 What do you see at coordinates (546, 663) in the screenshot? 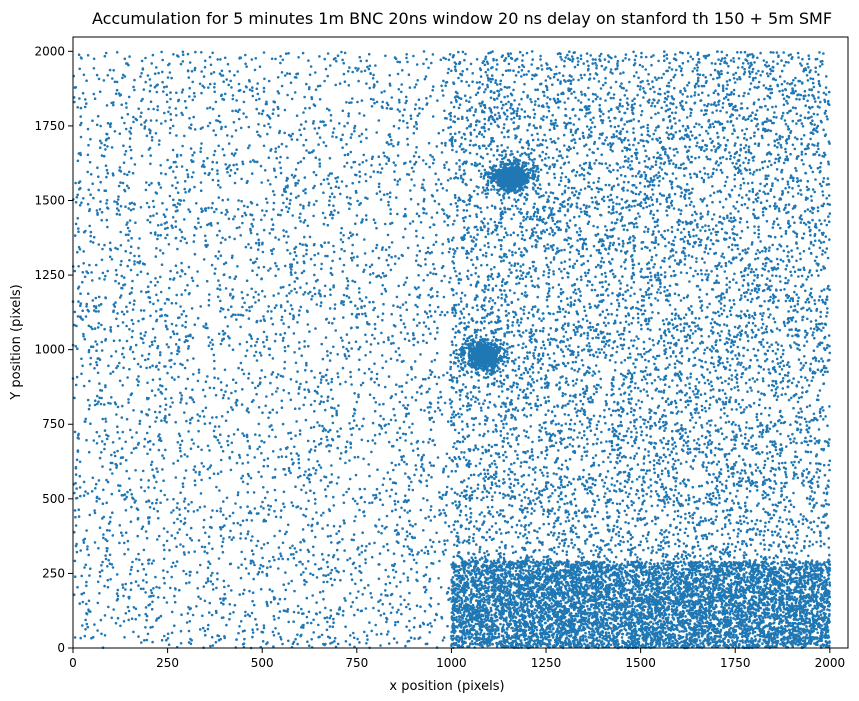
I see `x-tick-label: 1250` at bounding box center [546, 663].